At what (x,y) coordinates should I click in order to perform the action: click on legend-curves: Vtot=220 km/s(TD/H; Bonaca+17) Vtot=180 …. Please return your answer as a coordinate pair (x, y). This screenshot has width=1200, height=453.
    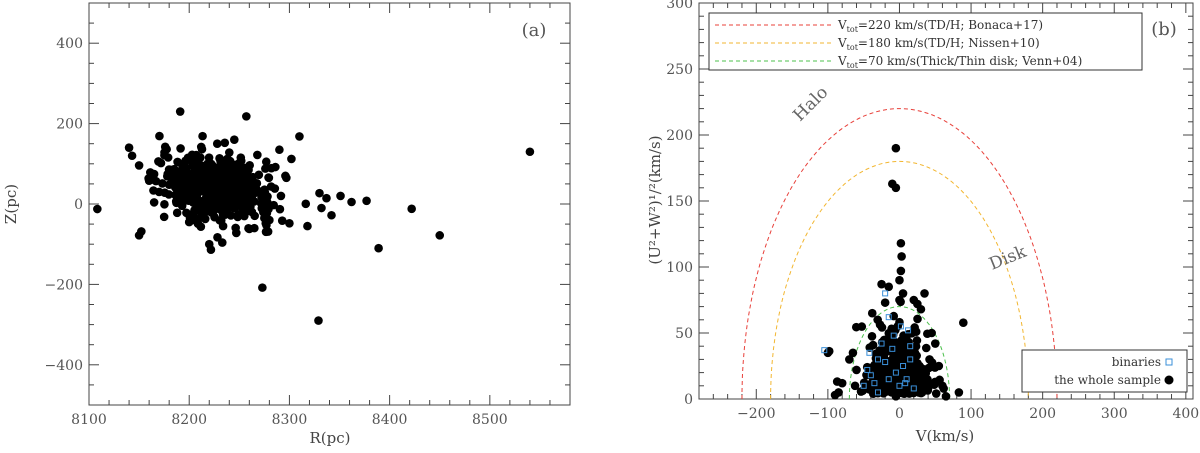
    Looking at the image, I should click on (925, 41).